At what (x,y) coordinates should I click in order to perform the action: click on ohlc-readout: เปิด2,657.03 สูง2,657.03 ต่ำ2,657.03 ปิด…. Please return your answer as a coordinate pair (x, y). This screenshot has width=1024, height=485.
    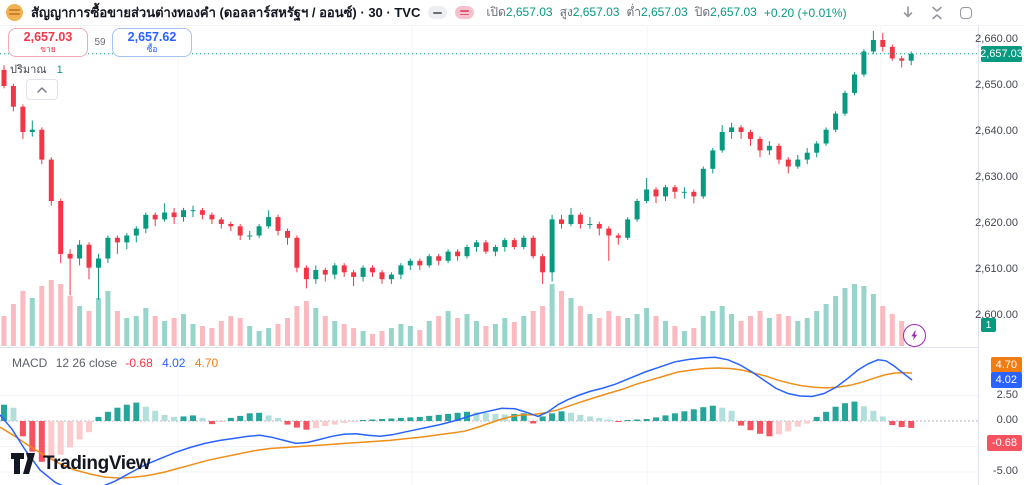
    Looking at the image, I should click on (666, 12).